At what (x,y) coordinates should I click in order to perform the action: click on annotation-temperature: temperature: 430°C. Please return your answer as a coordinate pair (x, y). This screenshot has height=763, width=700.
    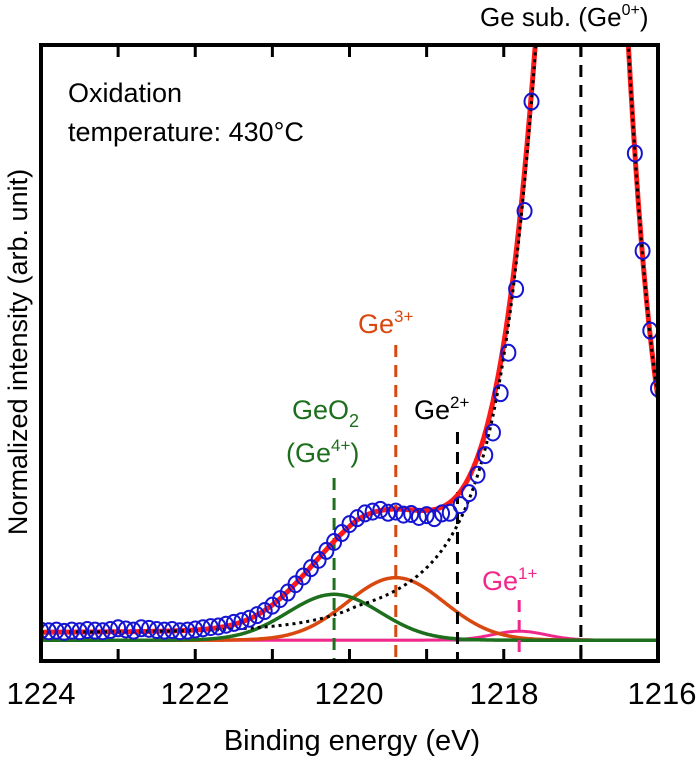
    Looking at the image, I should click on (186, 132).